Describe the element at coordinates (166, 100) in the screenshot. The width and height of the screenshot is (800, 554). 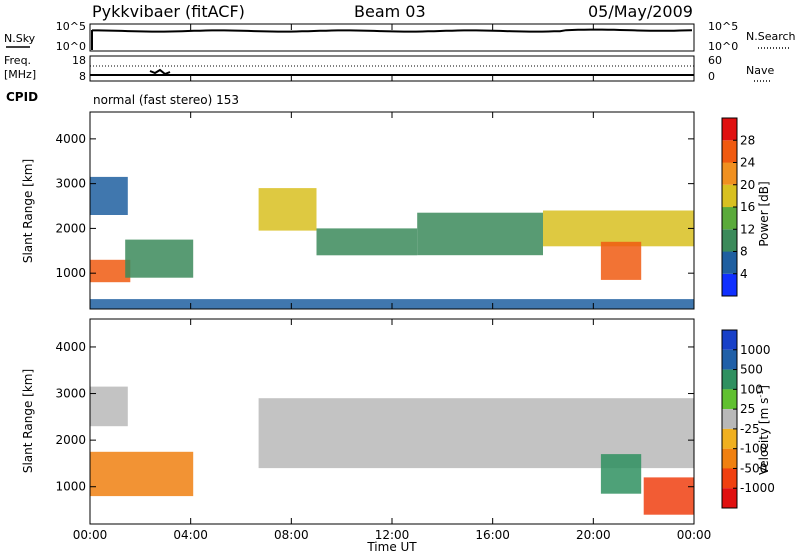
I see `cpid-value: normal (fast stereo) 153` at that location.